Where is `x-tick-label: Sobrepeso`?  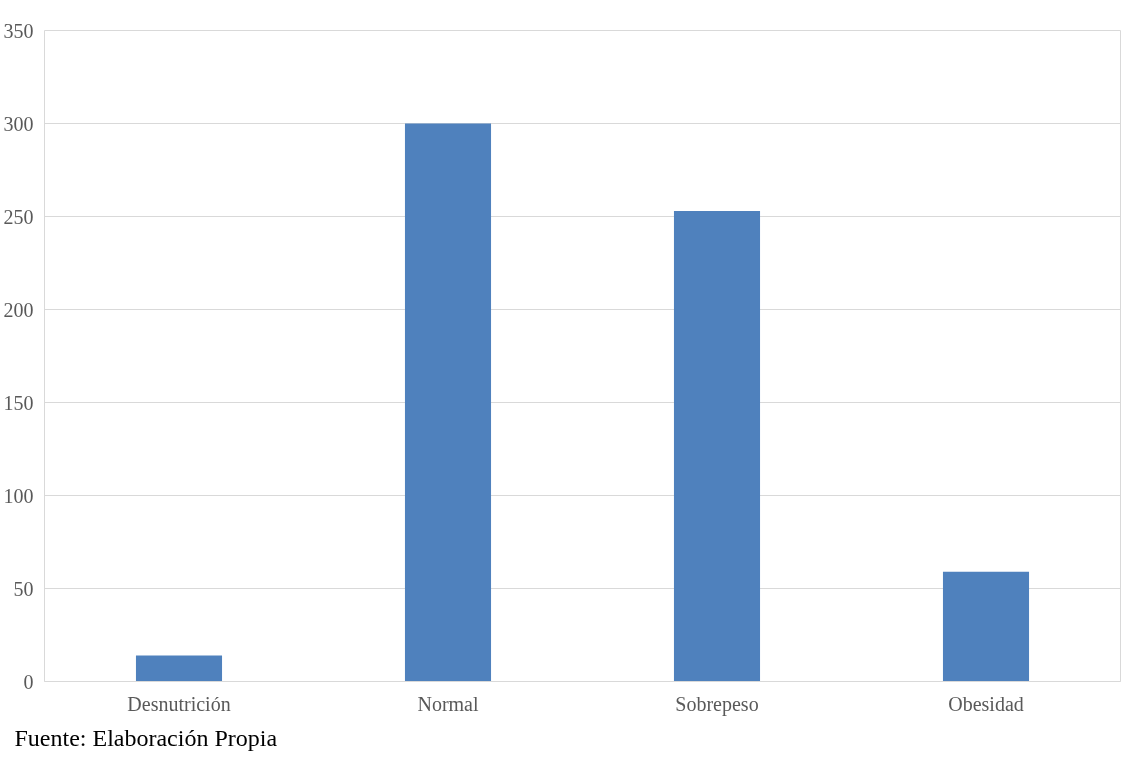
x-tick-label: Sobrepeso is located at coordinates (717, 704).